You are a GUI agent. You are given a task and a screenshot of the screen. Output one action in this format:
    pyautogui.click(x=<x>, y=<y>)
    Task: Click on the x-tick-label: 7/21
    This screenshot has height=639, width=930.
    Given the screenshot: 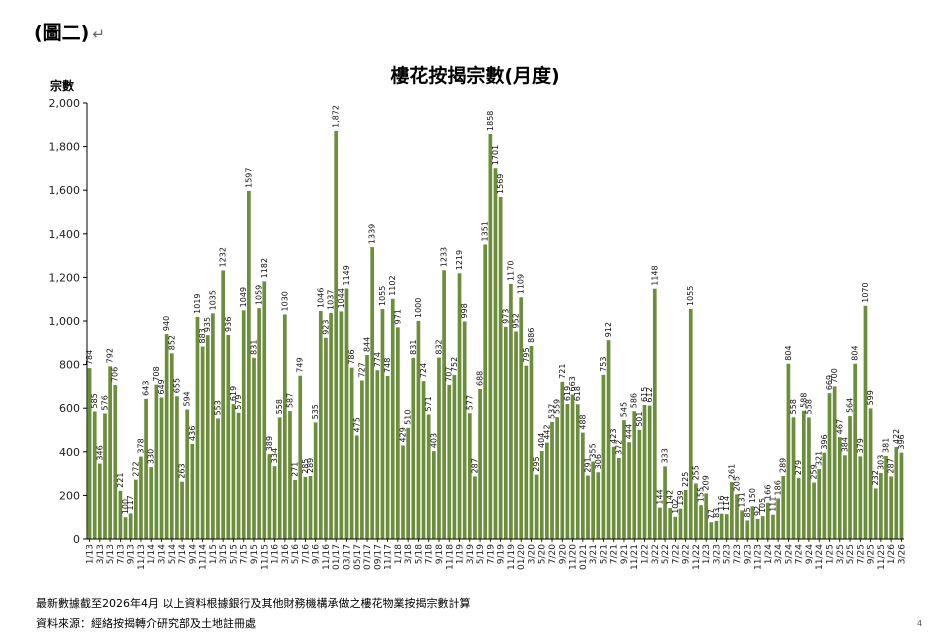 What is the action you would take?
    pyautogui.click(x=615, y=554)
    